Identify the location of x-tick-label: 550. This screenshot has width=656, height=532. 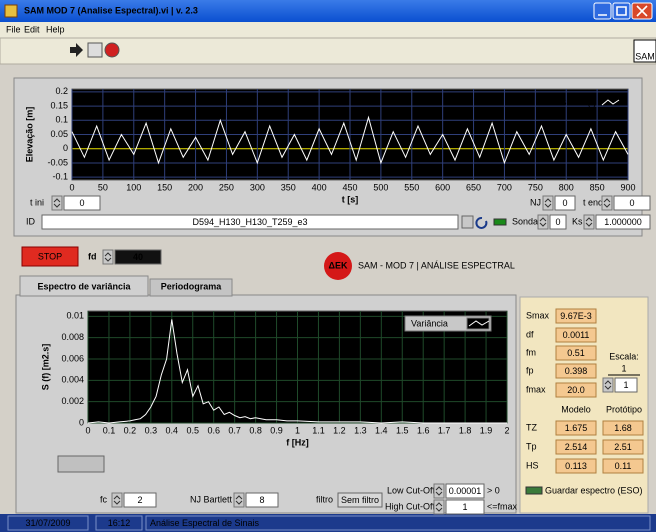
(411, 187).